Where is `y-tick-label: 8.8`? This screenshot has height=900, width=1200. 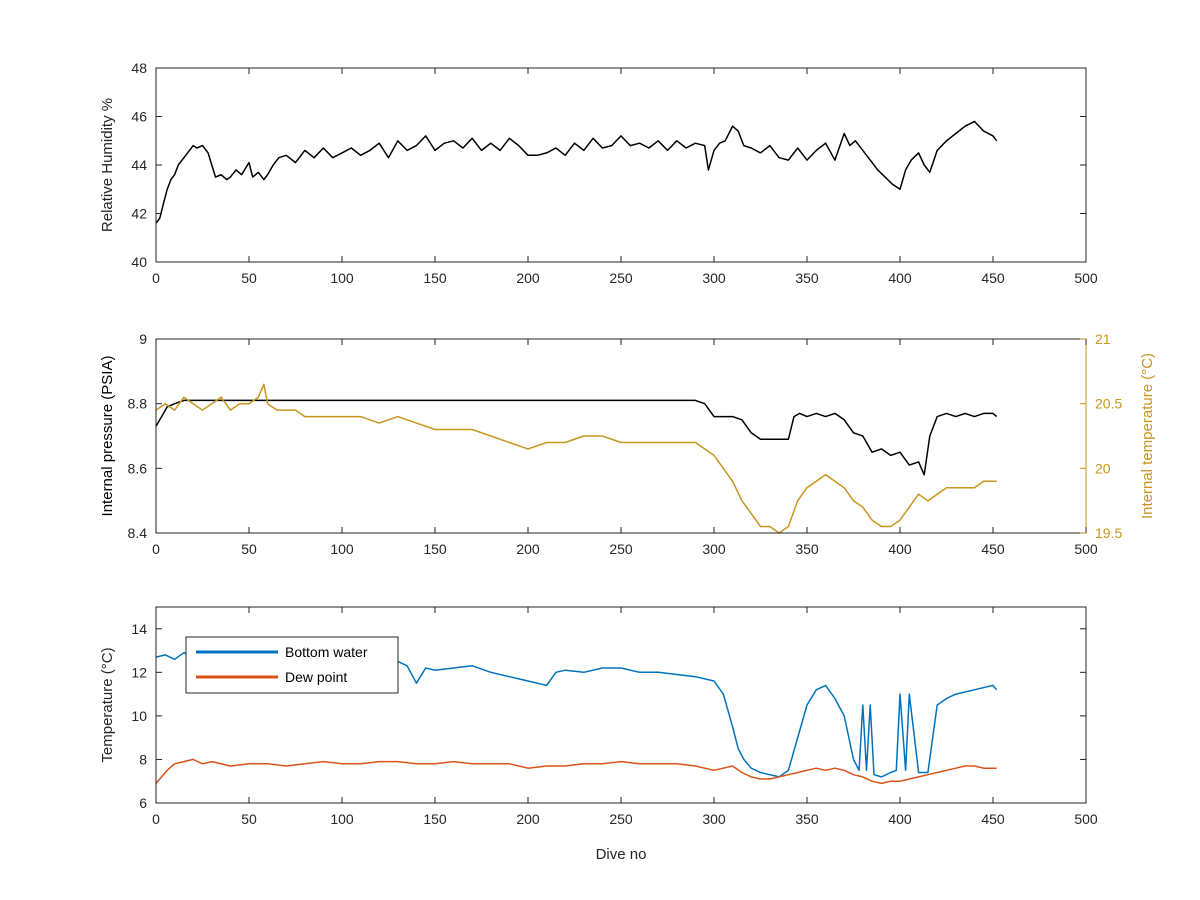 y-tick-label: 8.8 is located at coordinates (138, 404).